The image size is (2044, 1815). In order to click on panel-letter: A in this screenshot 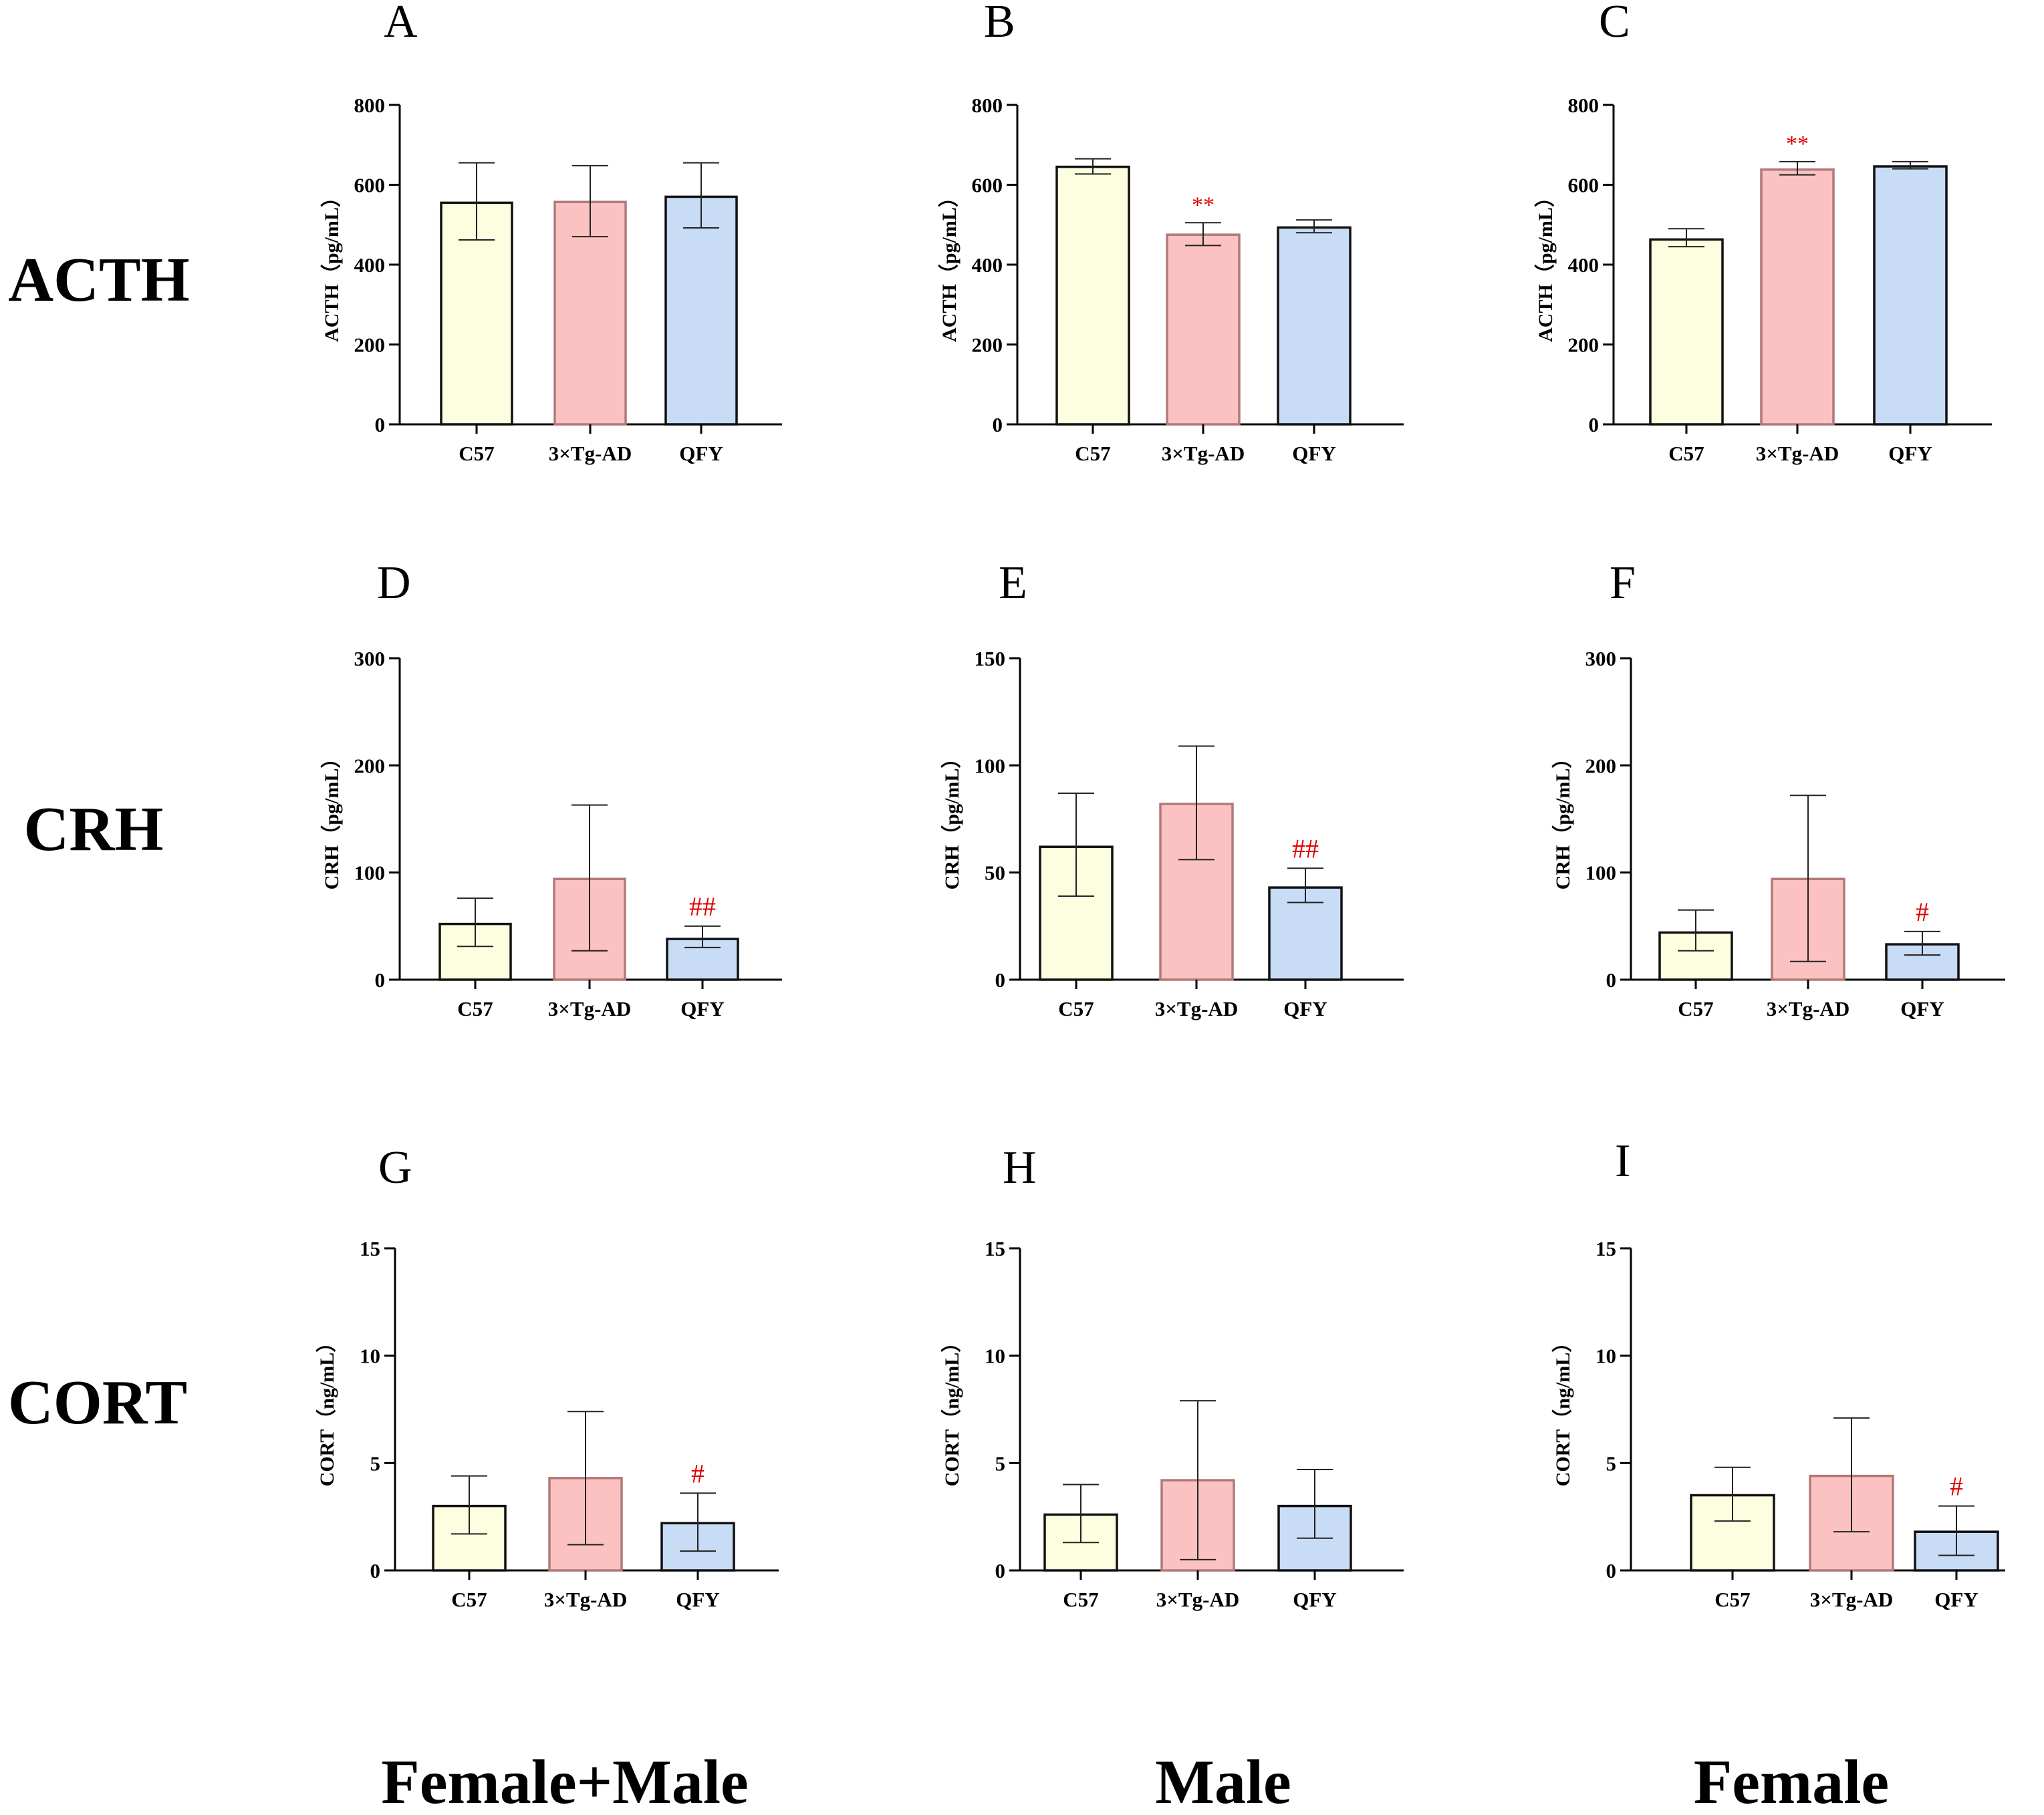, I will do `click(401, 23)`.